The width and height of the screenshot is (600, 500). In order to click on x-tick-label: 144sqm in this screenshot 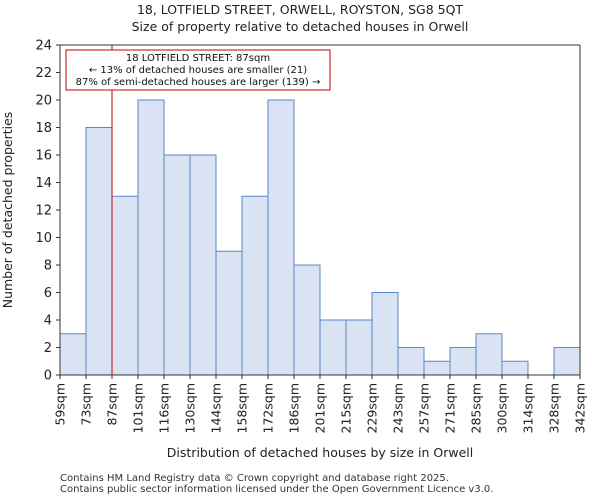, I will do `click(216, 408)`.